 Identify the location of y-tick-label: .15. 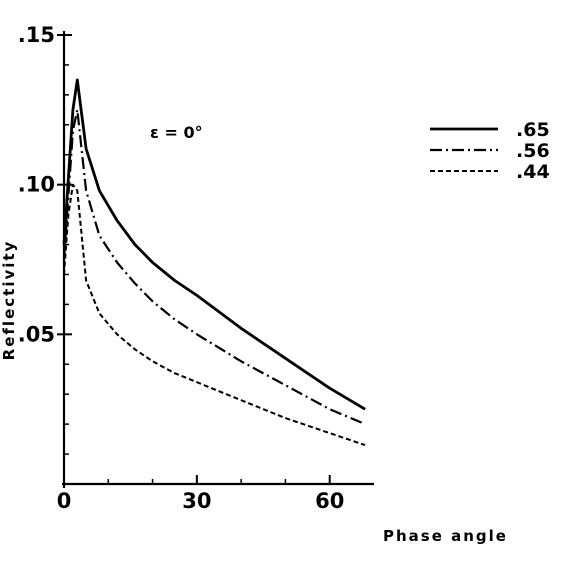
(36, 35).